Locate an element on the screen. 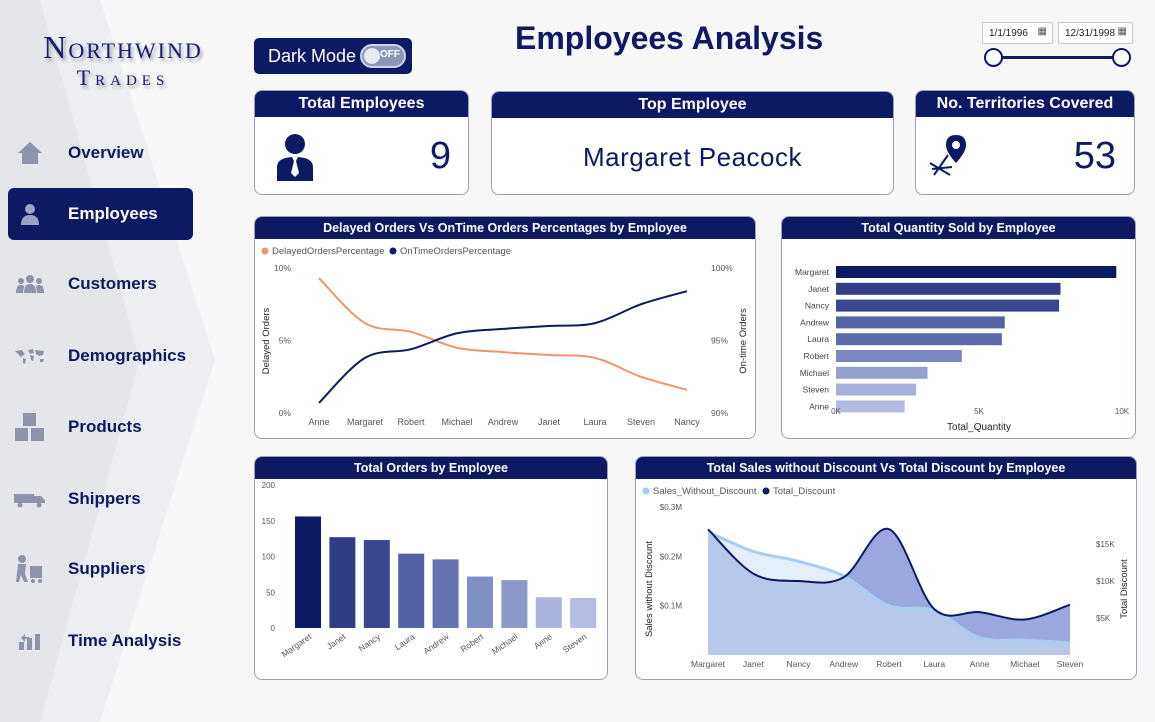 This screenshot has height=722, width=1155. legend-label: Sales_Without_Discount is located at coordinates (705, 491).